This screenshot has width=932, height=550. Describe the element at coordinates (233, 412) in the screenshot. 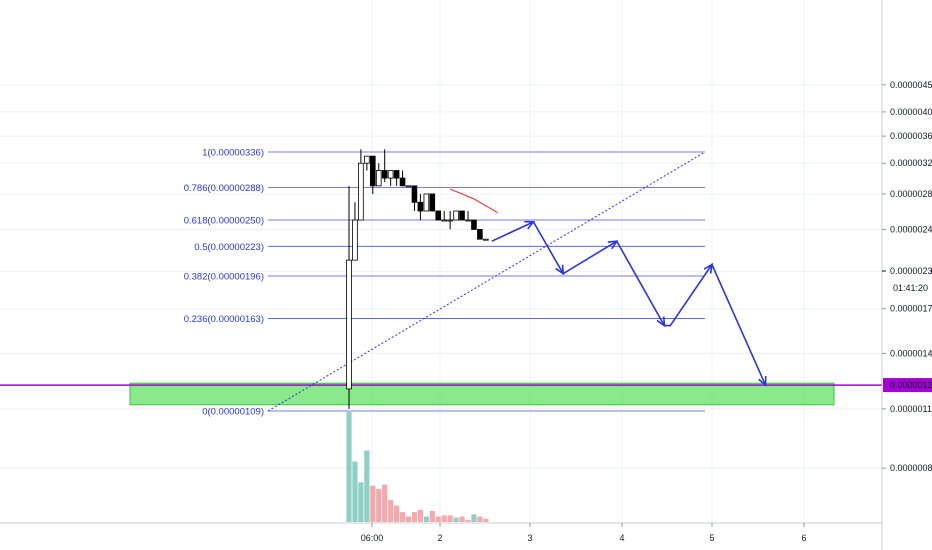

I see `fib-level-label: 0(0.00000109)` at that location.